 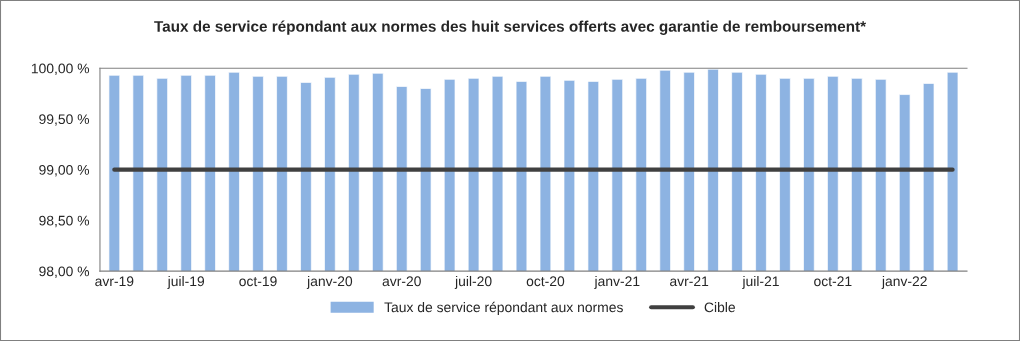 What do you see at coordinates (60, 69) in the screenshot?
I see `y-tick-label: 100,00 %` at bounding box center [60, 69].